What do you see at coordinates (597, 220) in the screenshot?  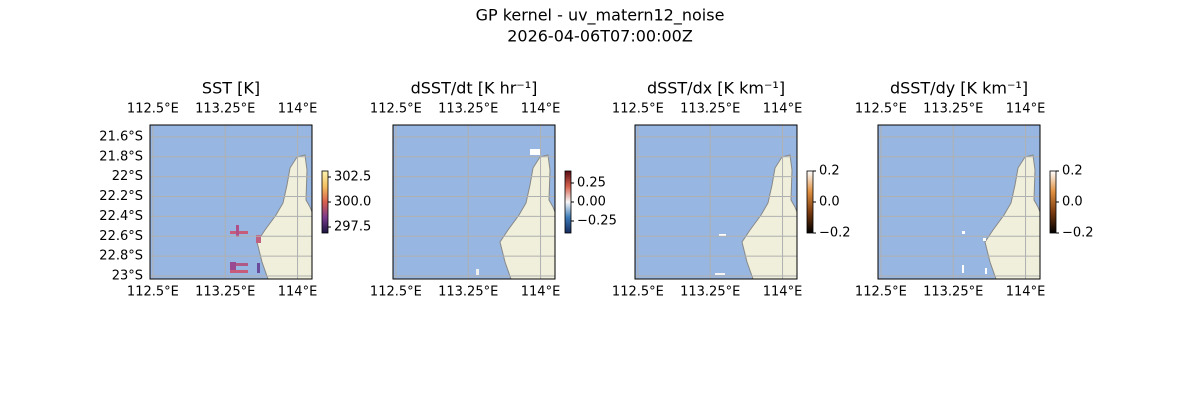 I see `colorbar-tick-label: −0.25` at bounding box center [597, 220].